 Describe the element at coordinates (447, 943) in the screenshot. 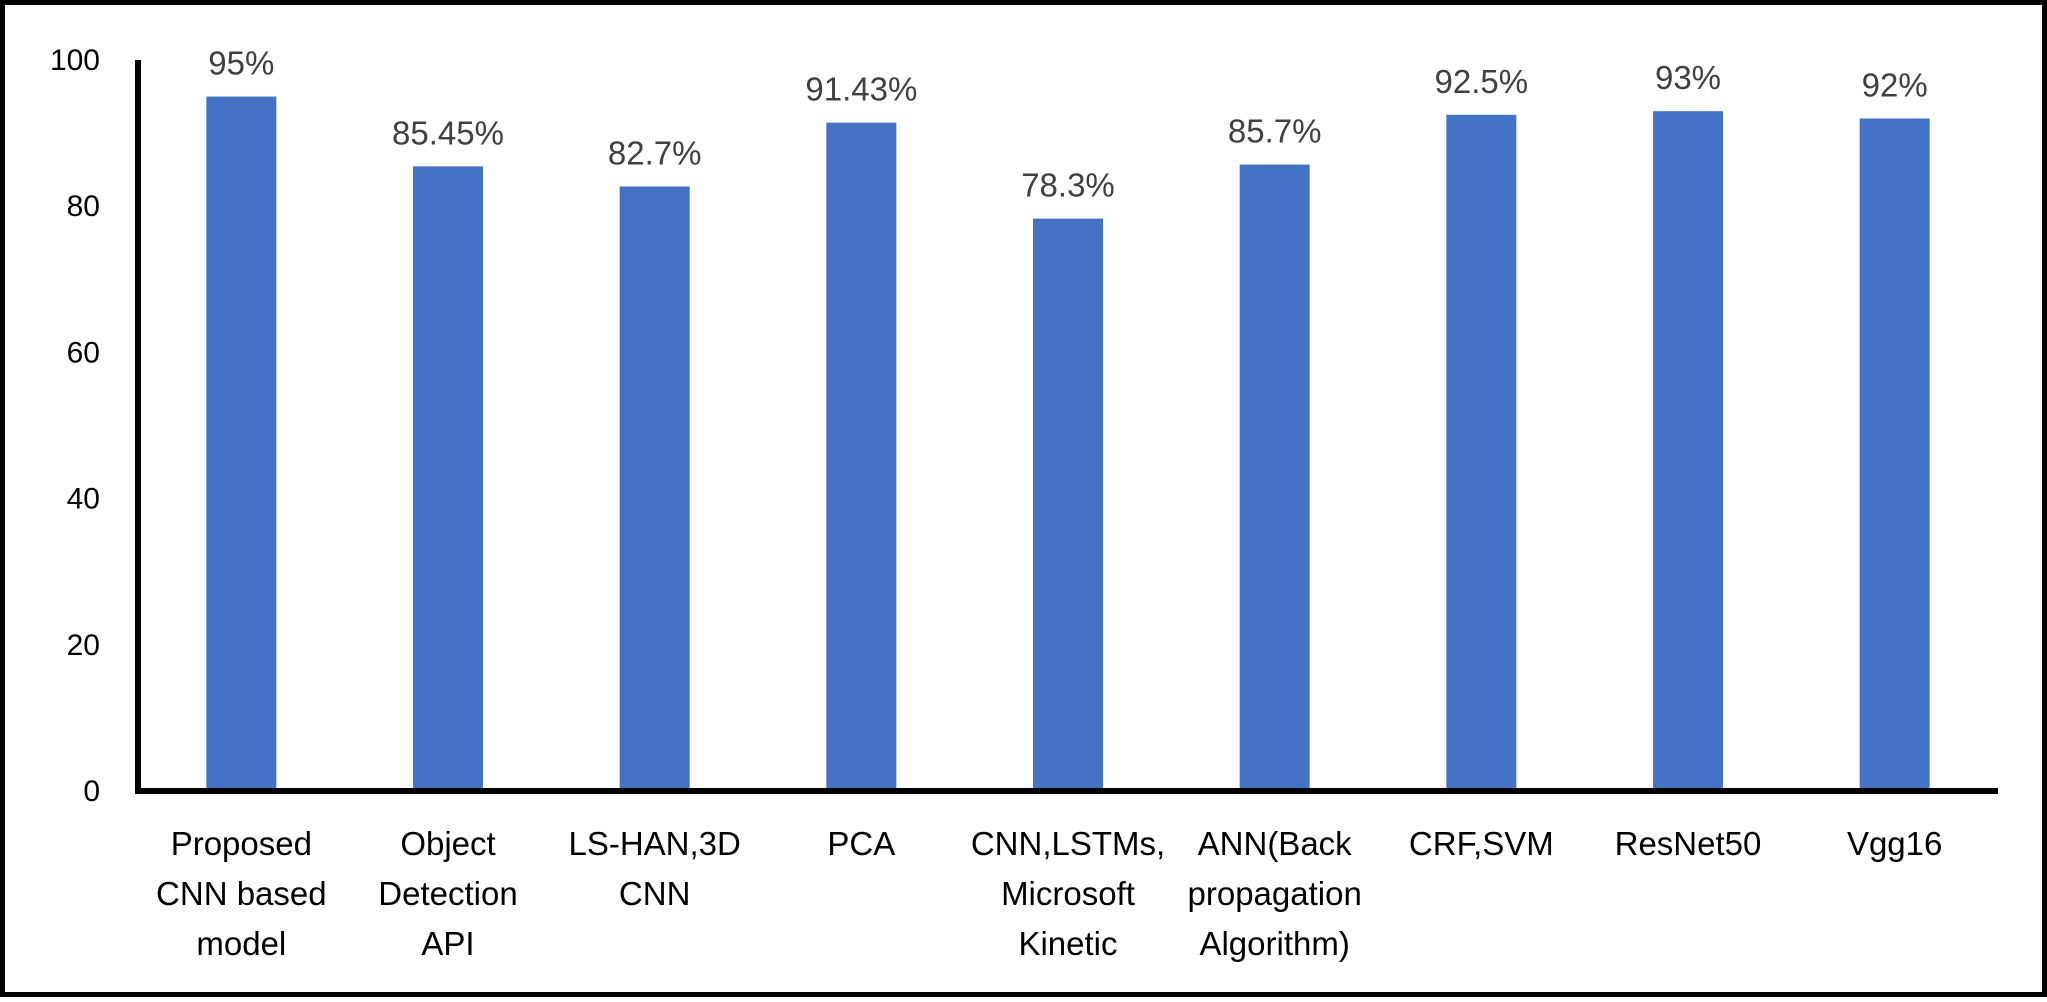

I see `x-category-label-line: API` at that location.